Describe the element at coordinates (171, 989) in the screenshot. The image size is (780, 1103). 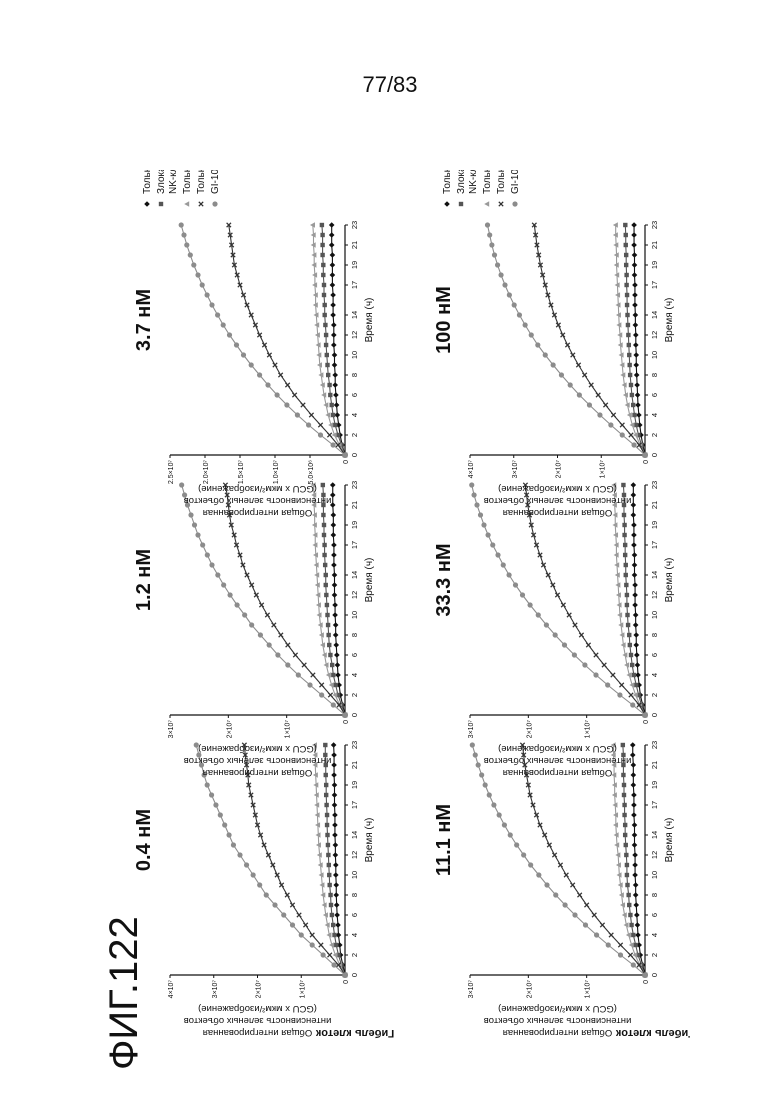
I see `y-tick-label: 4×10⁷` at that location.